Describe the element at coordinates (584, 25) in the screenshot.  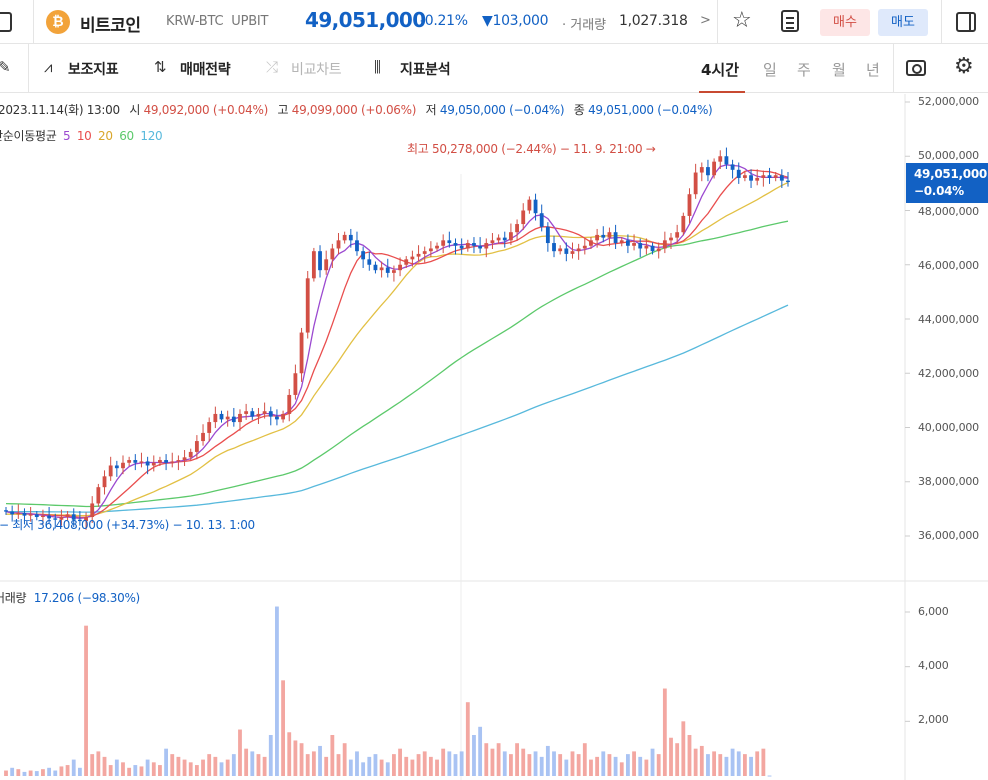
I see `volume-label: · 거래량` at that location.